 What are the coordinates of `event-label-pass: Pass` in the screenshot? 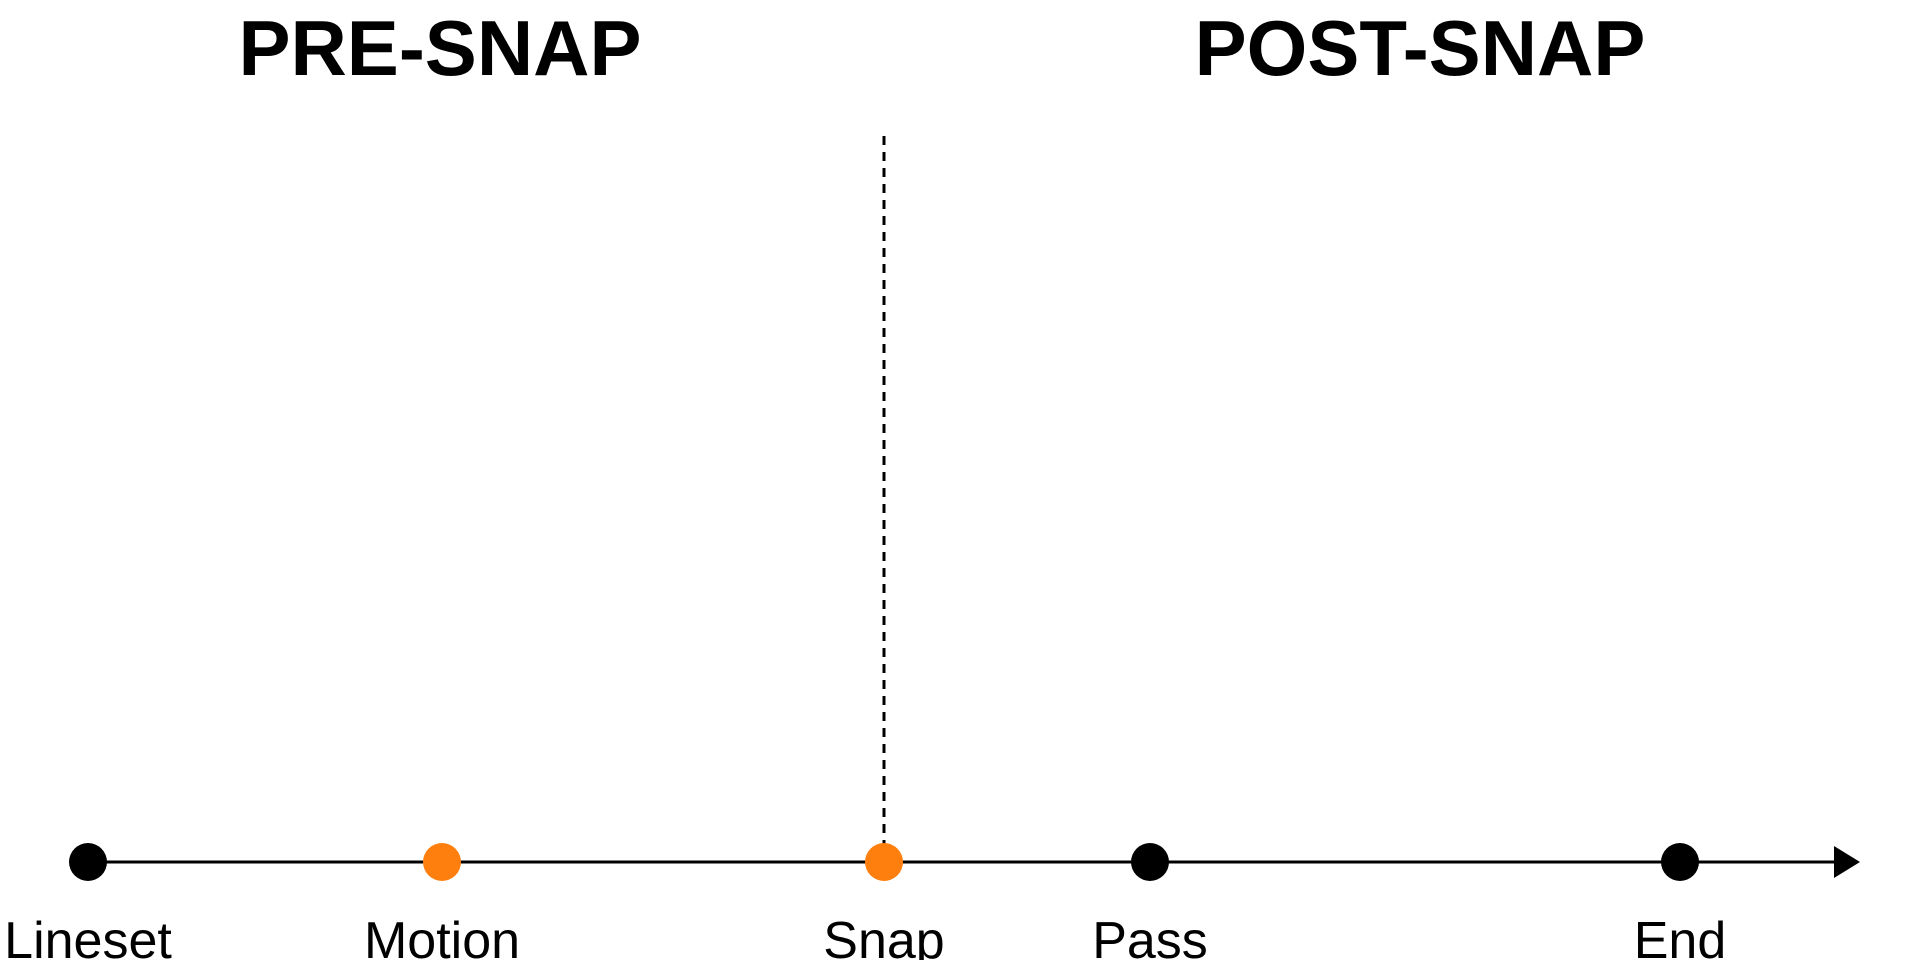 It's located at (1150, 936).